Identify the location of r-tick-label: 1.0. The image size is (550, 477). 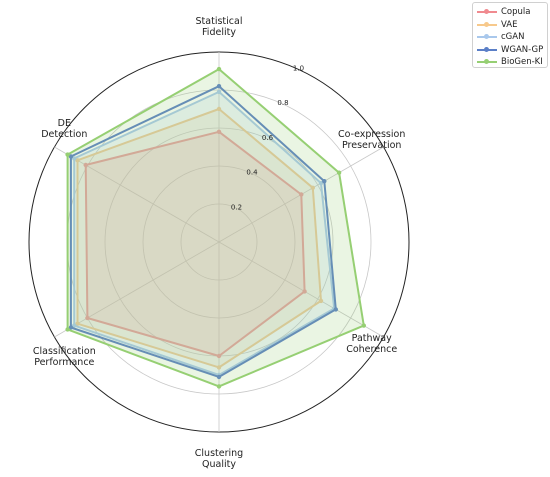
(298, 69).